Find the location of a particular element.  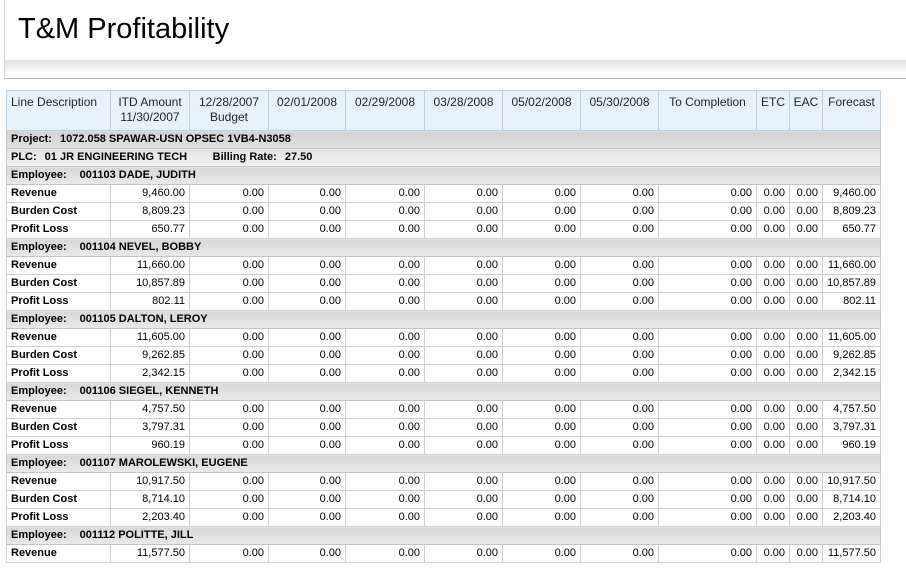

column-header-period-02-01-2008: 02/01/2008 is located at coordinates (307, 110).